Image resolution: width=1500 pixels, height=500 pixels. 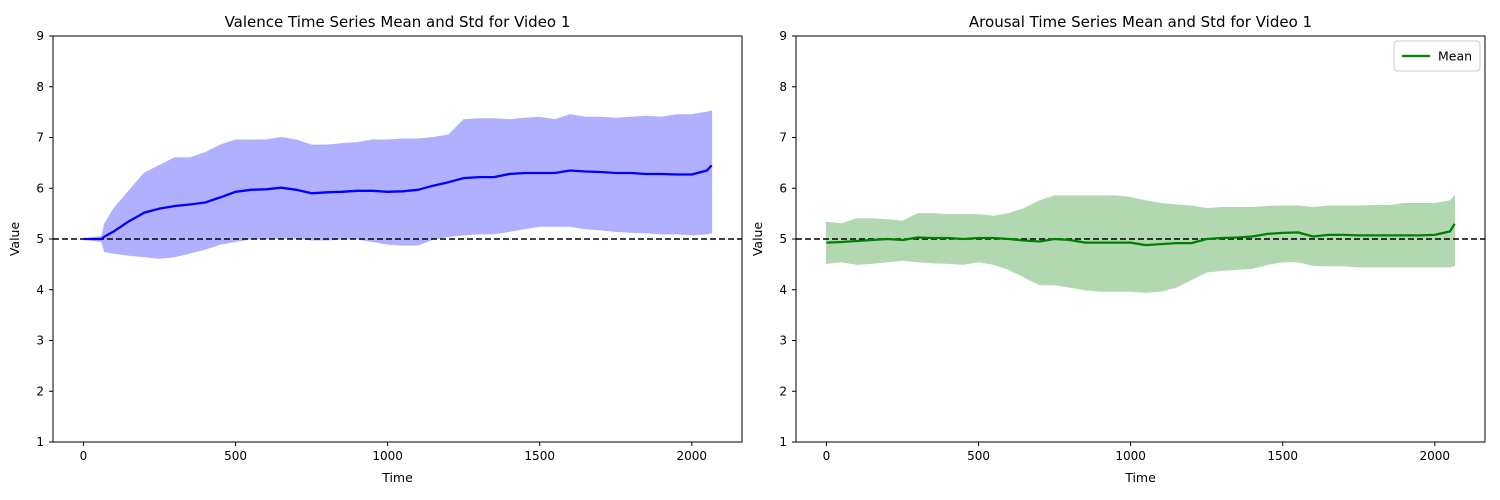 I want to click on std-band, so click(x=398, y=184).